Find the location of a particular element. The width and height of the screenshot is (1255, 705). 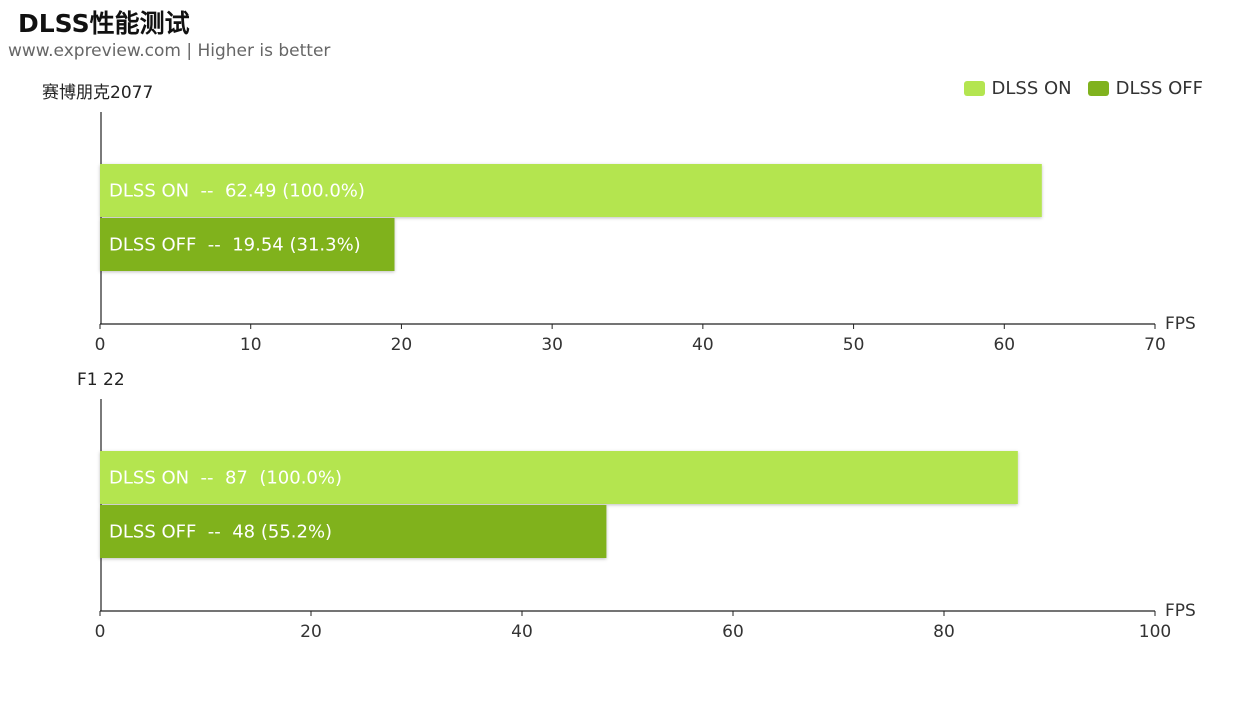

legend-swatch-dlss-off is located at coordinates (1098, 88).